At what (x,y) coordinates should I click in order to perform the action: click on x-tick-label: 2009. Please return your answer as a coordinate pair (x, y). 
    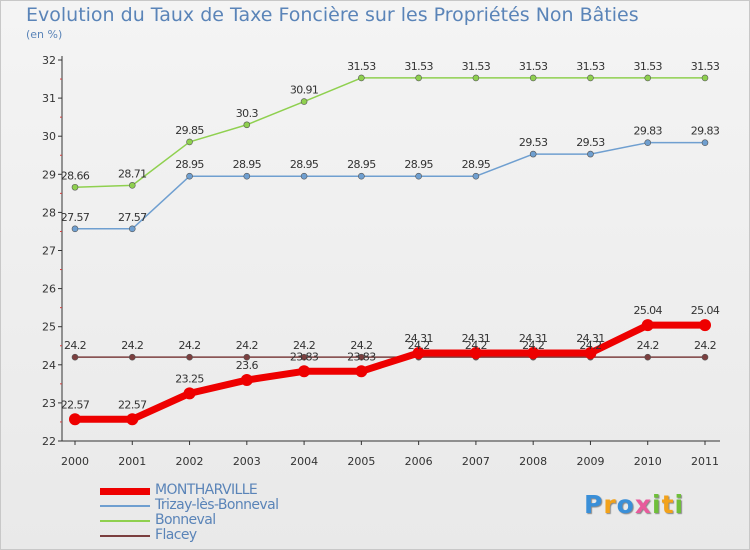
    Looking at the image, I should click on (590, 461).